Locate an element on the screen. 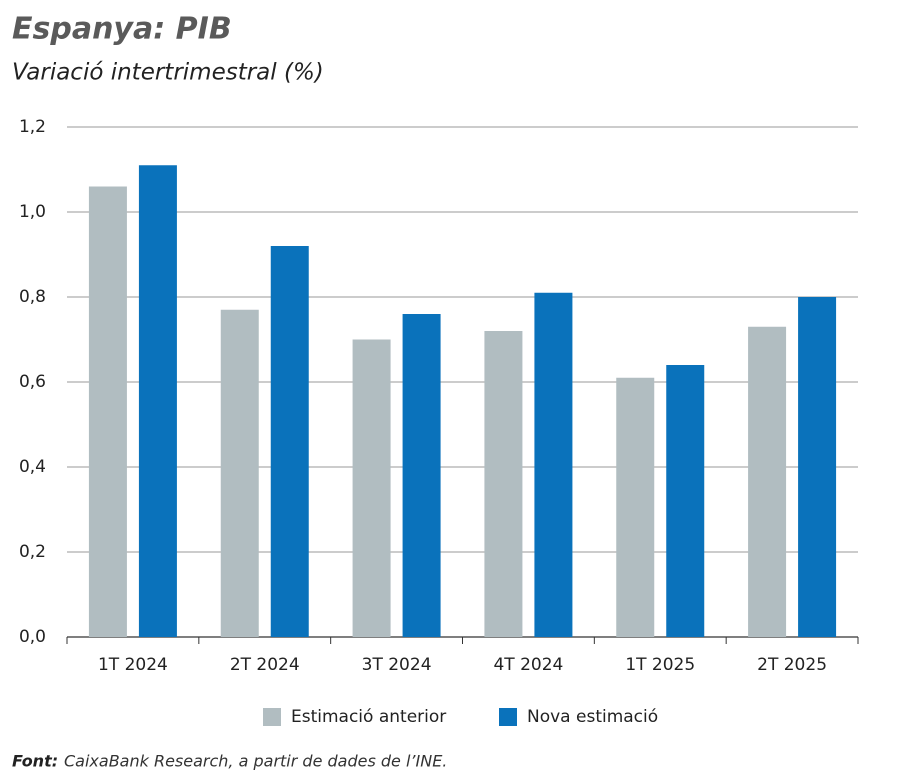 This screenshot has width=900, height=784. y-tick-label: 0,0 is located at coordinates (32, 637).